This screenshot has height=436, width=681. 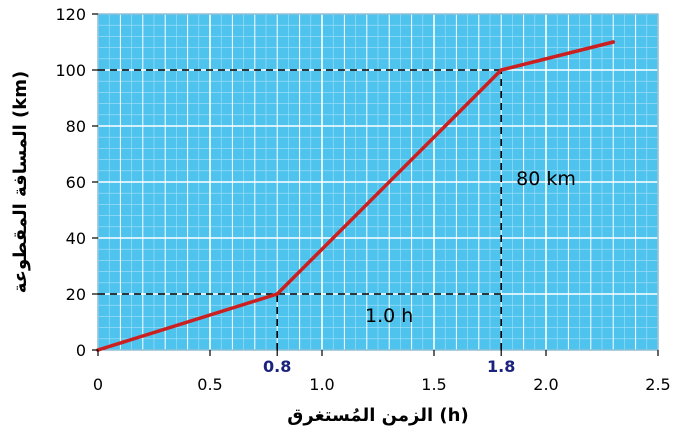 What do you see at coordinates (70, 70) in the screenshot?
I see `y-tick-label: 100` at bounding box center [70, 70].